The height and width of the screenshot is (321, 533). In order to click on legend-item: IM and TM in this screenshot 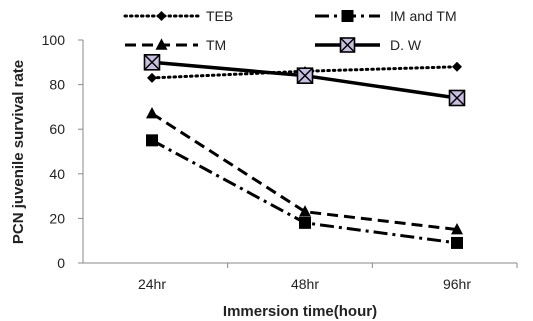, I will do `click(386, 16)`.